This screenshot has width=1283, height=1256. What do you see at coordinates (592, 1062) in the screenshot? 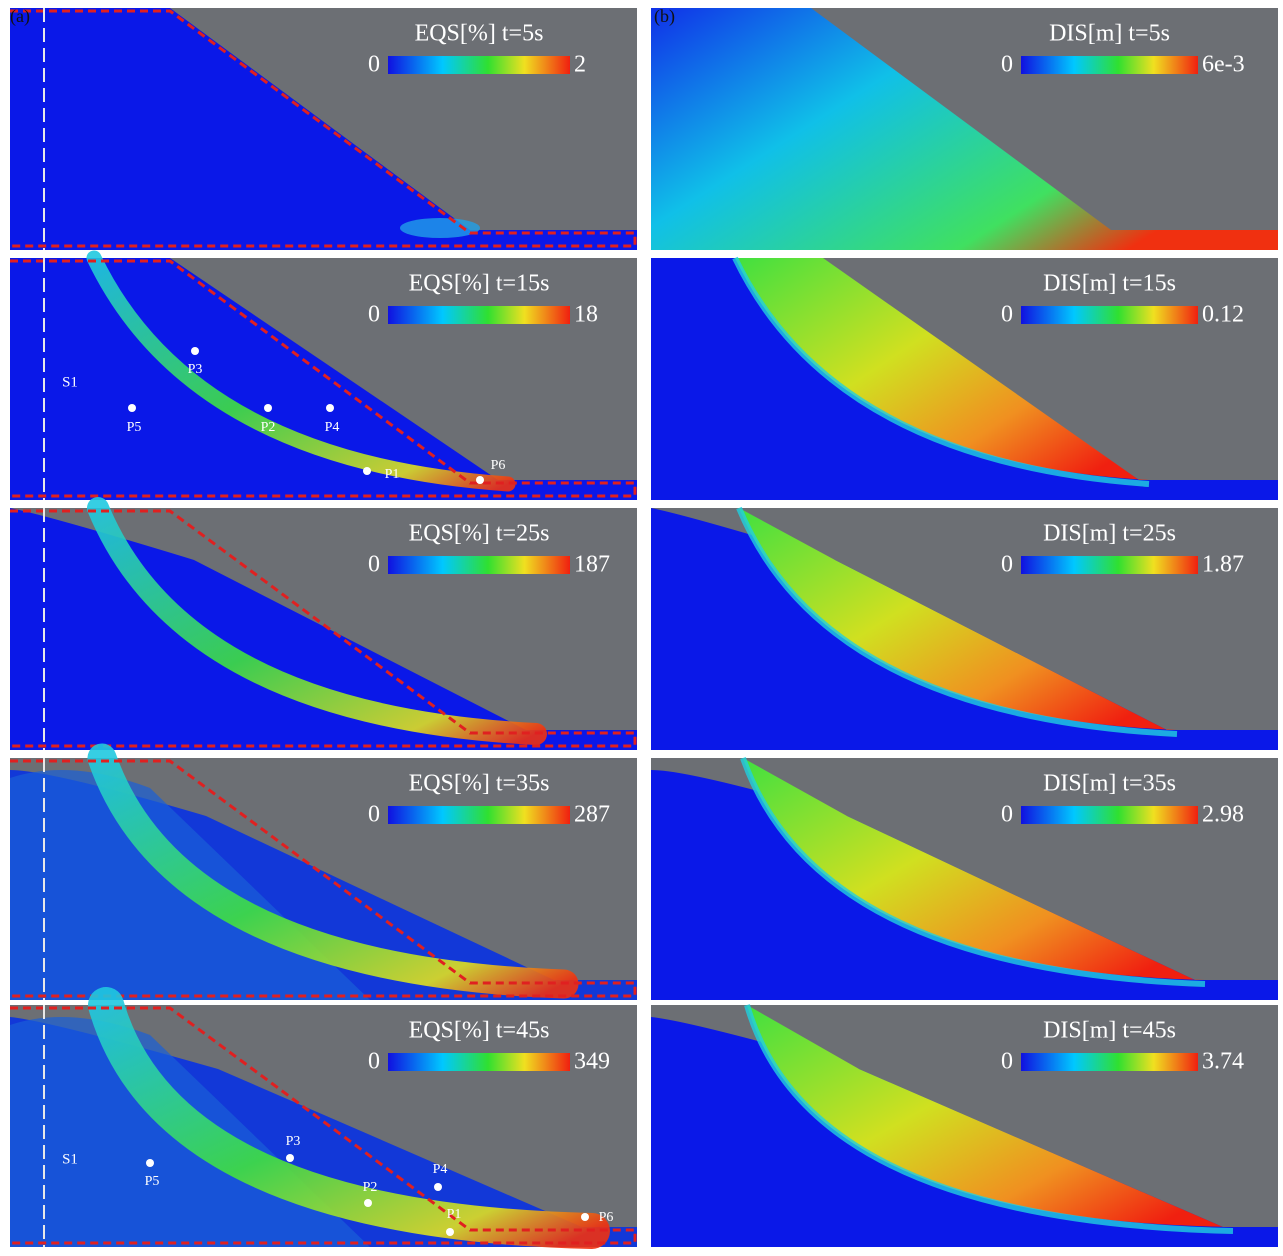
I see `colorbar-max: 349` at bounding box center [592, 1062].